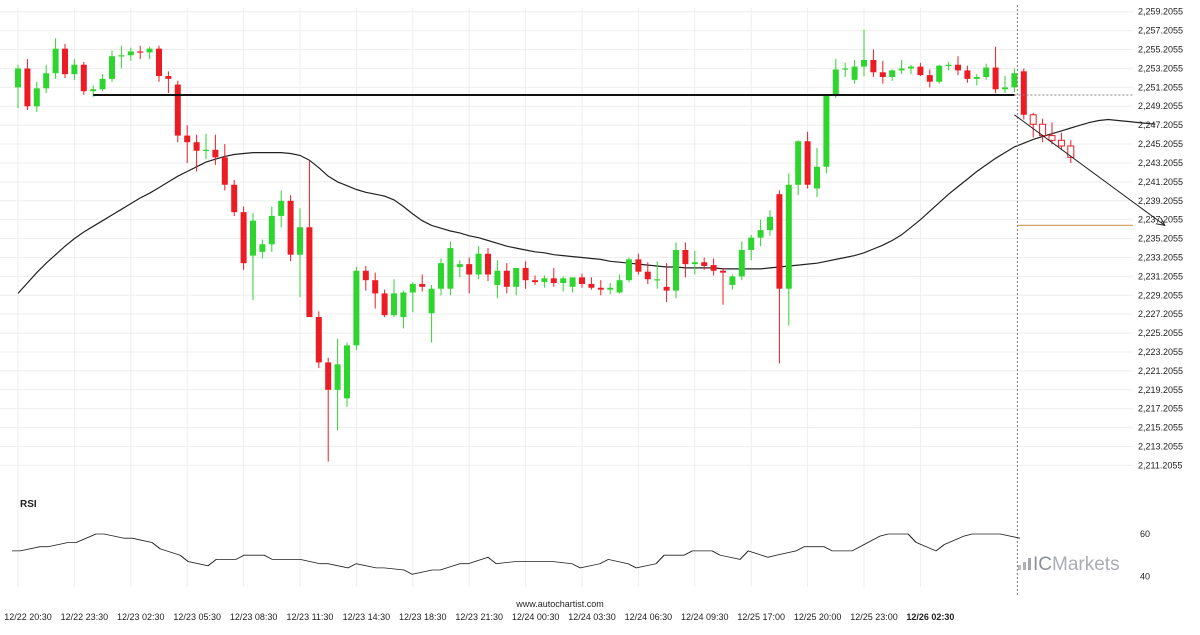  I want to click on price-tick-label: 2,215.2055, so click(1160, 428).